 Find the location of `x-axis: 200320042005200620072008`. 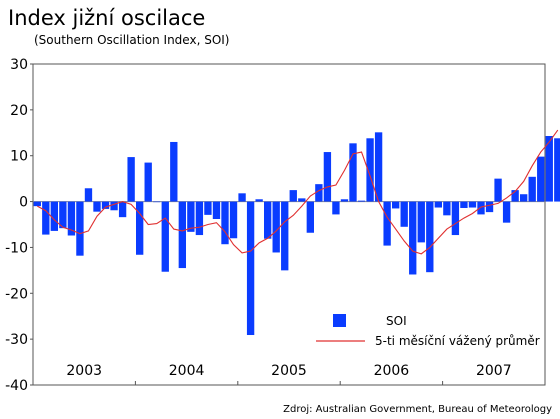

x-axis: 200320042005200620072008 is located at coordinates (289, 374).